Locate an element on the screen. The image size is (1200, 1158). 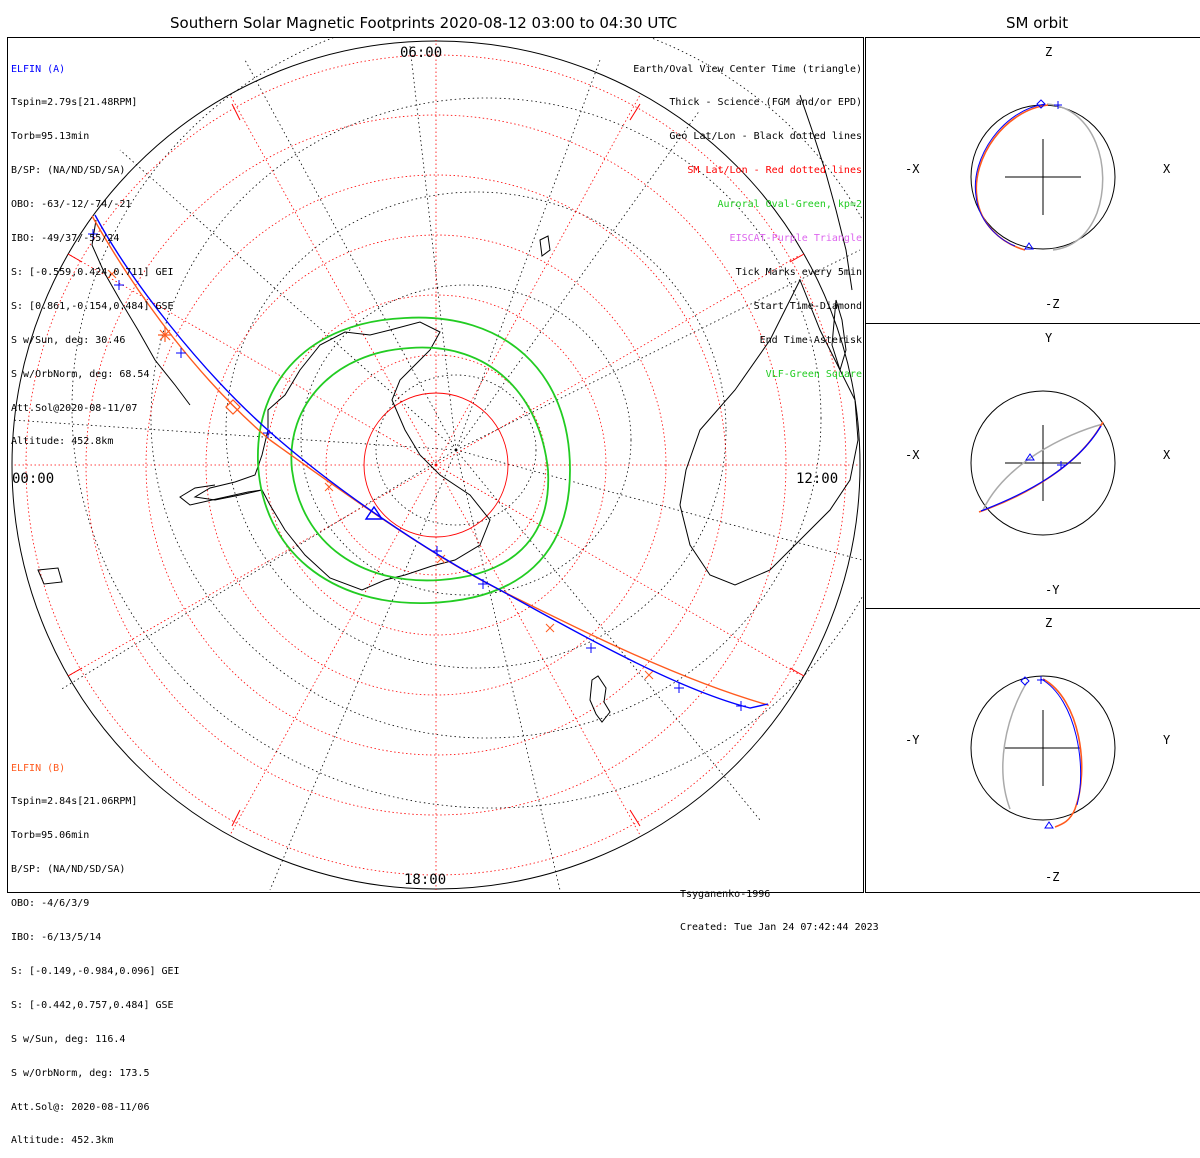
peninsula-coast is located at coordinates (221, 495).